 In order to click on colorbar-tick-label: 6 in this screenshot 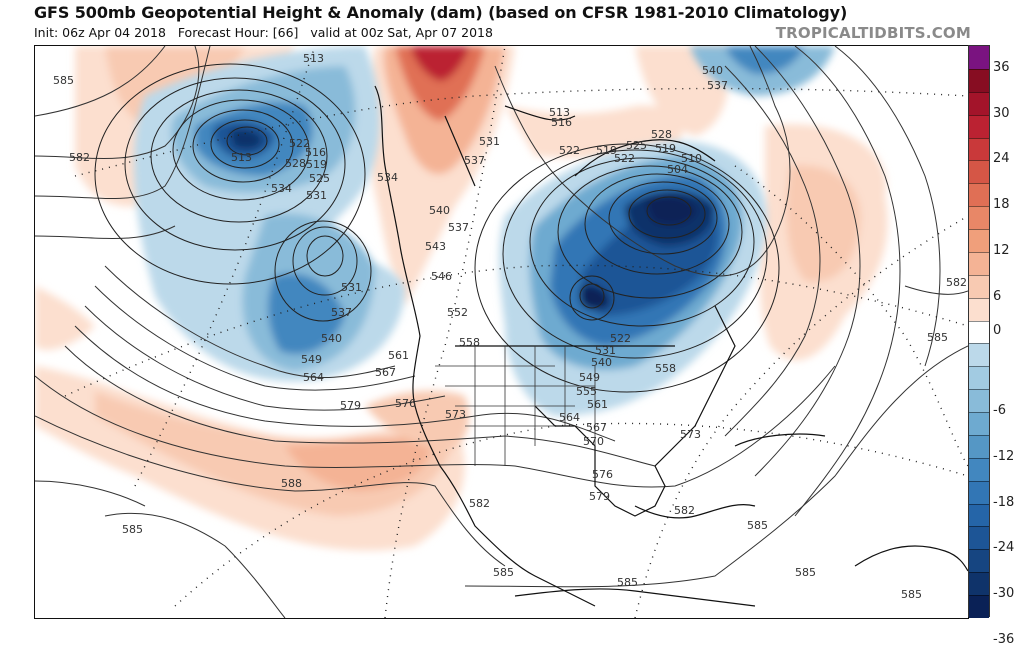, I will do `click(997, 296)`.